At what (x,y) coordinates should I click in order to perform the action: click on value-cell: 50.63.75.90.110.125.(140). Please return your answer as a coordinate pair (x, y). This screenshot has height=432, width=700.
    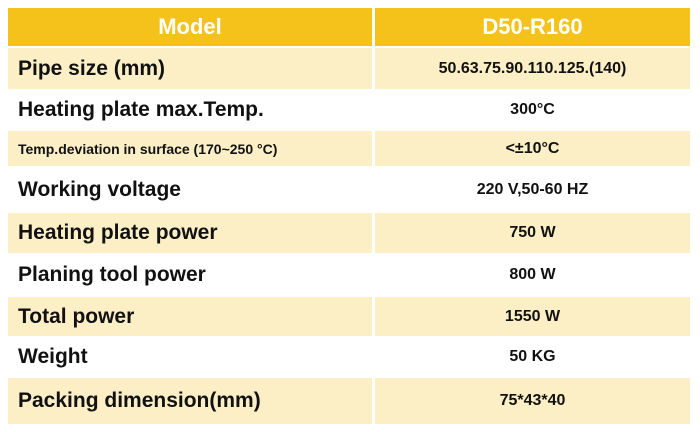
    Looking at the image, I should click on (532, 68).